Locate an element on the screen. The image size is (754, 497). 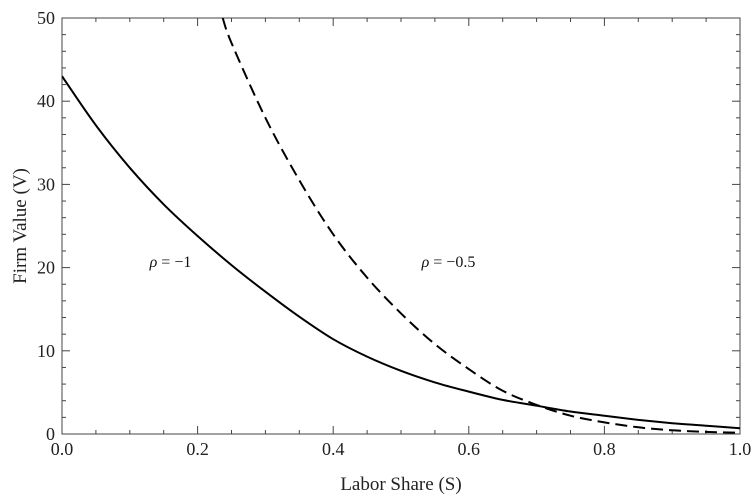
x-tick-label: 0.8 is located at coordinates (604, 449).